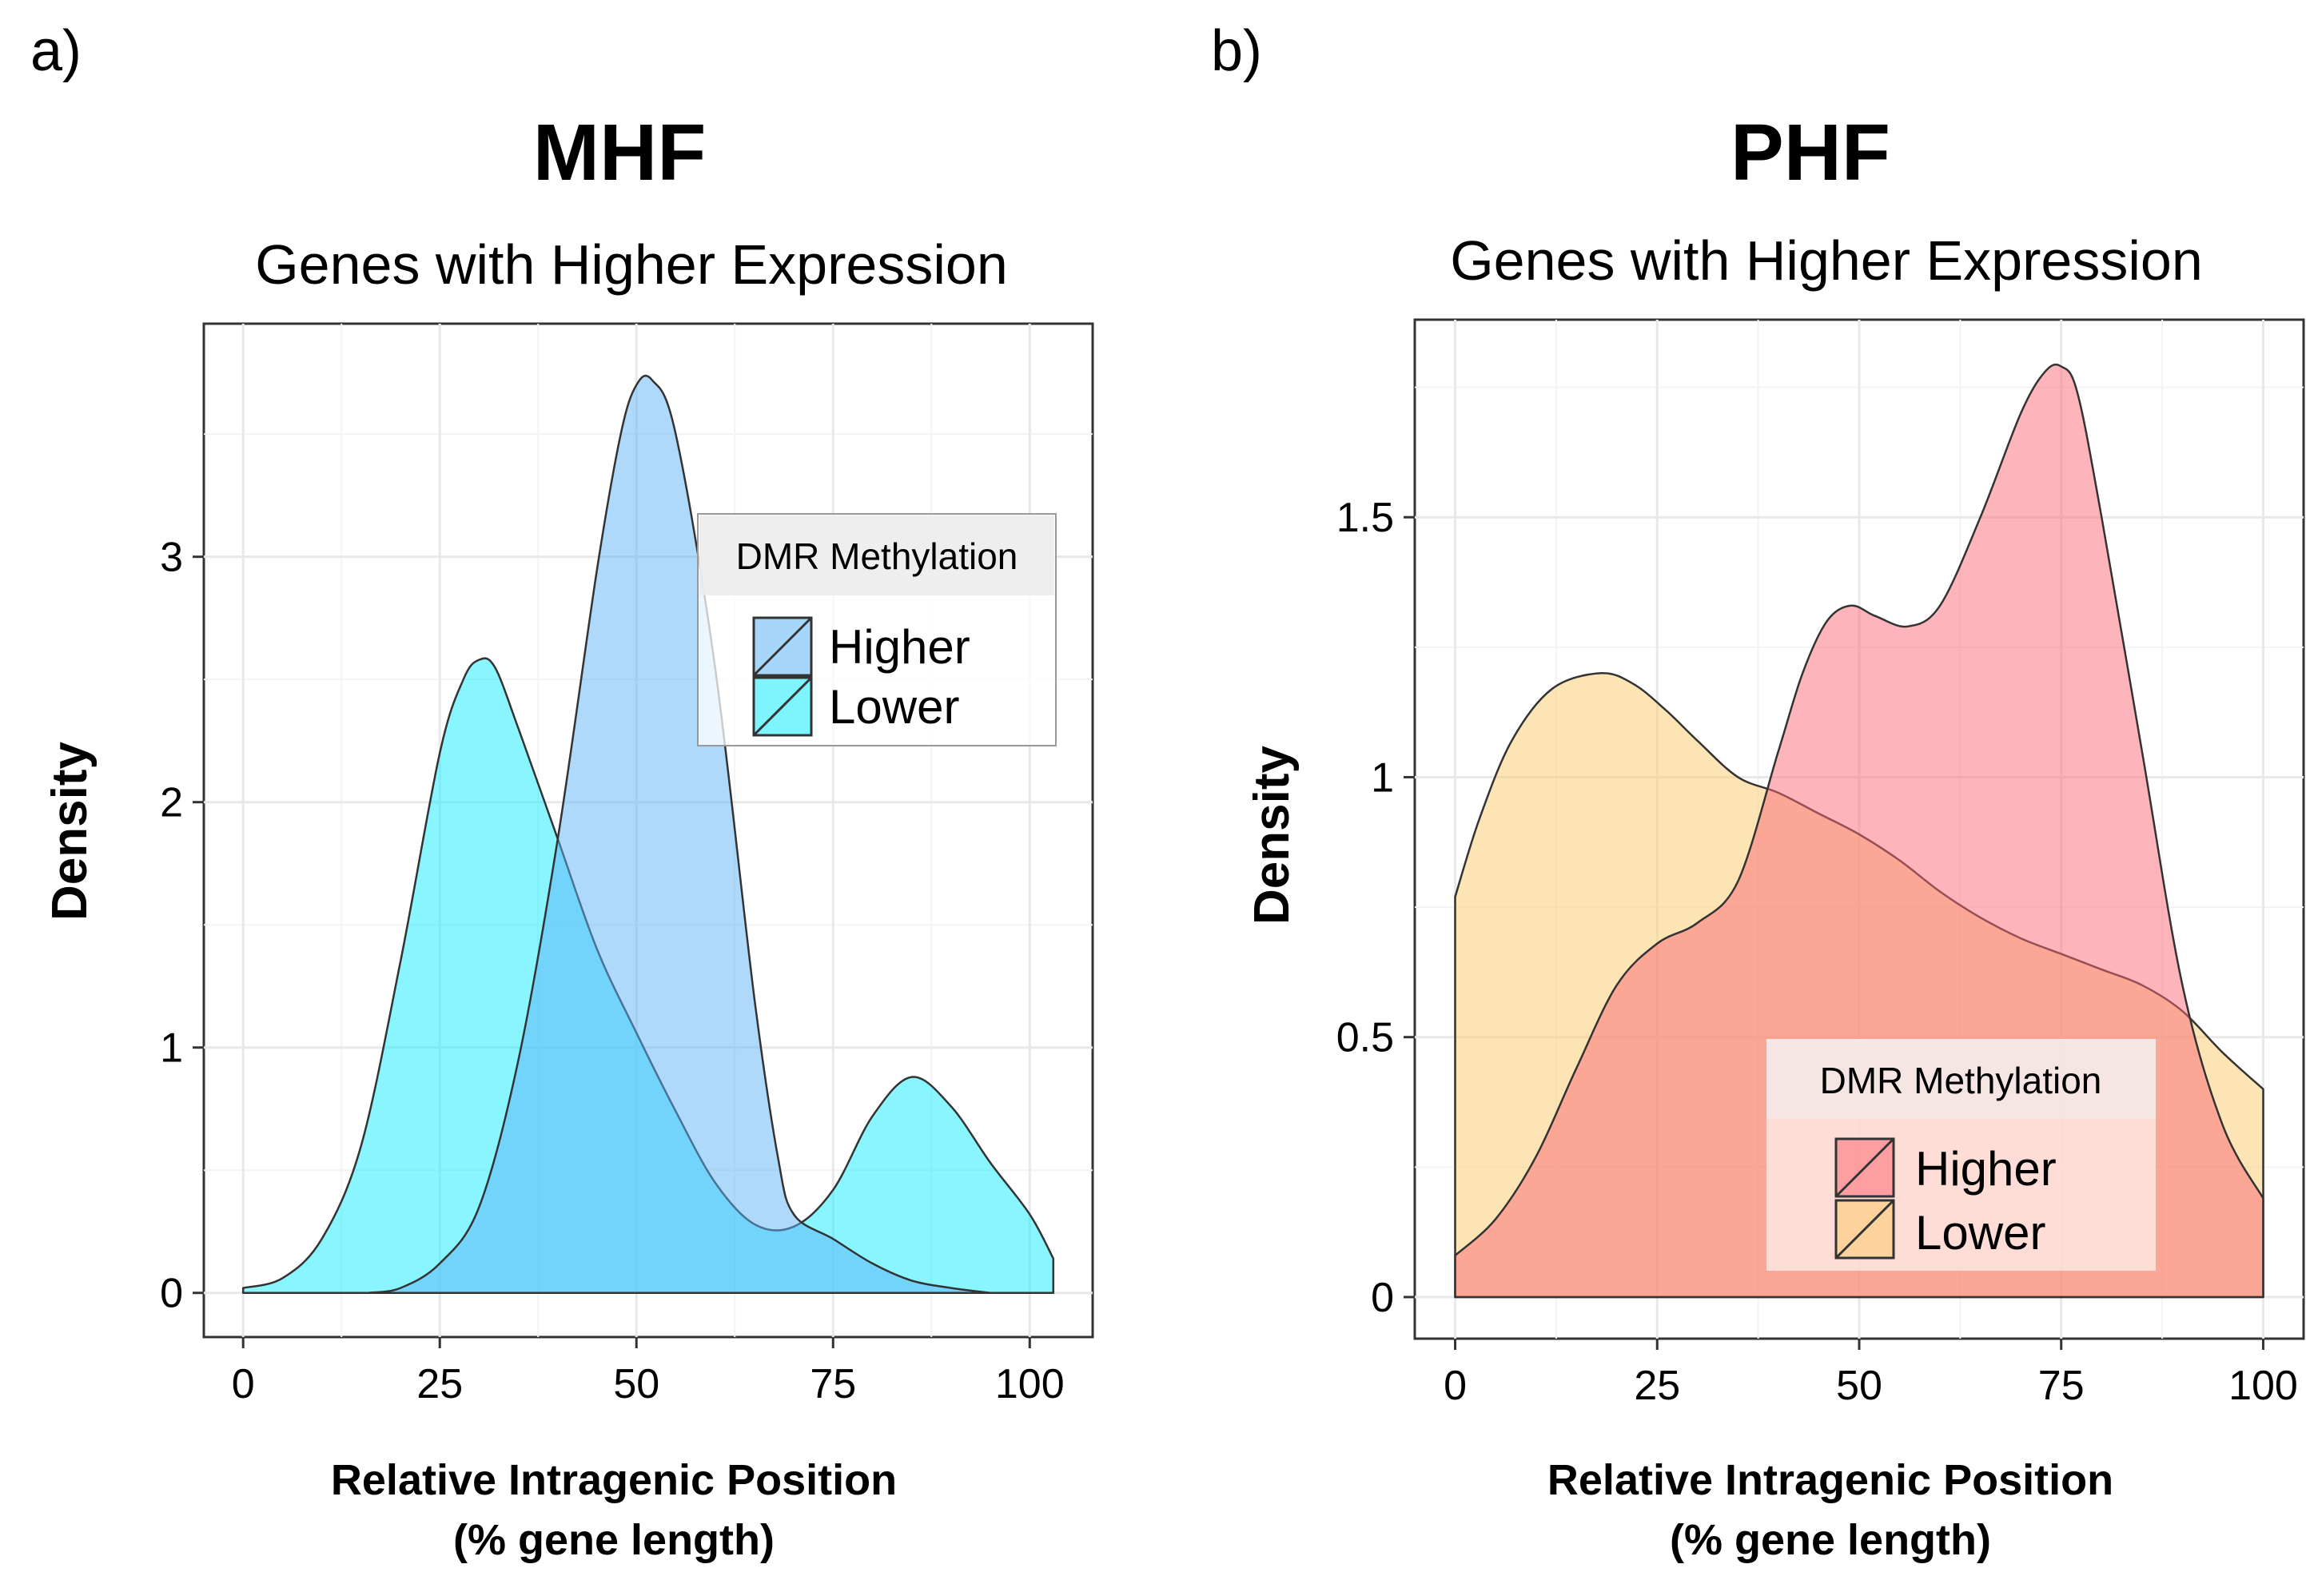 Image resolution: width=2306 pixels, height=1596 pixels. I want to click on y-tick-label: 2, so click(171, 803).